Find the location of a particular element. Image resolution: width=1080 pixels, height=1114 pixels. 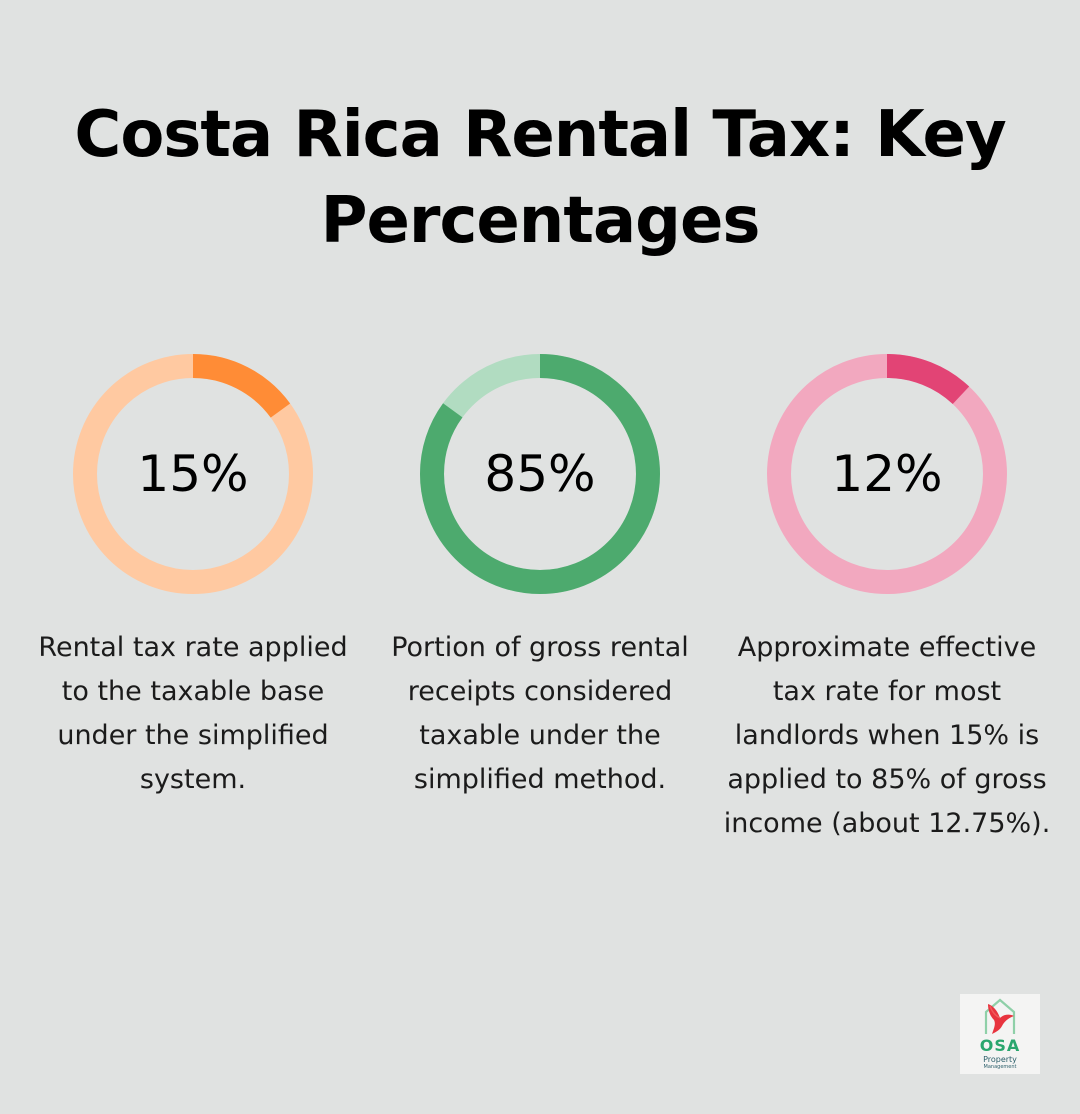

logo-name: OSA is located at coordinates (1000, 1045).